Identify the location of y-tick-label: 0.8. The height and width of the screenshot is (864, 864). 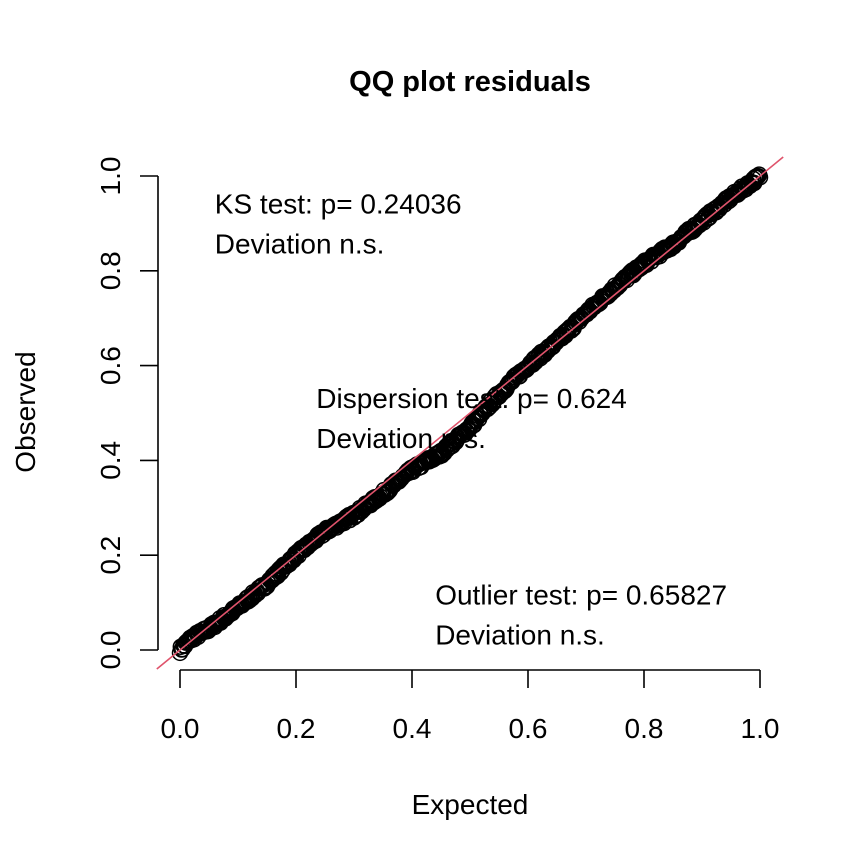
(110, 270).